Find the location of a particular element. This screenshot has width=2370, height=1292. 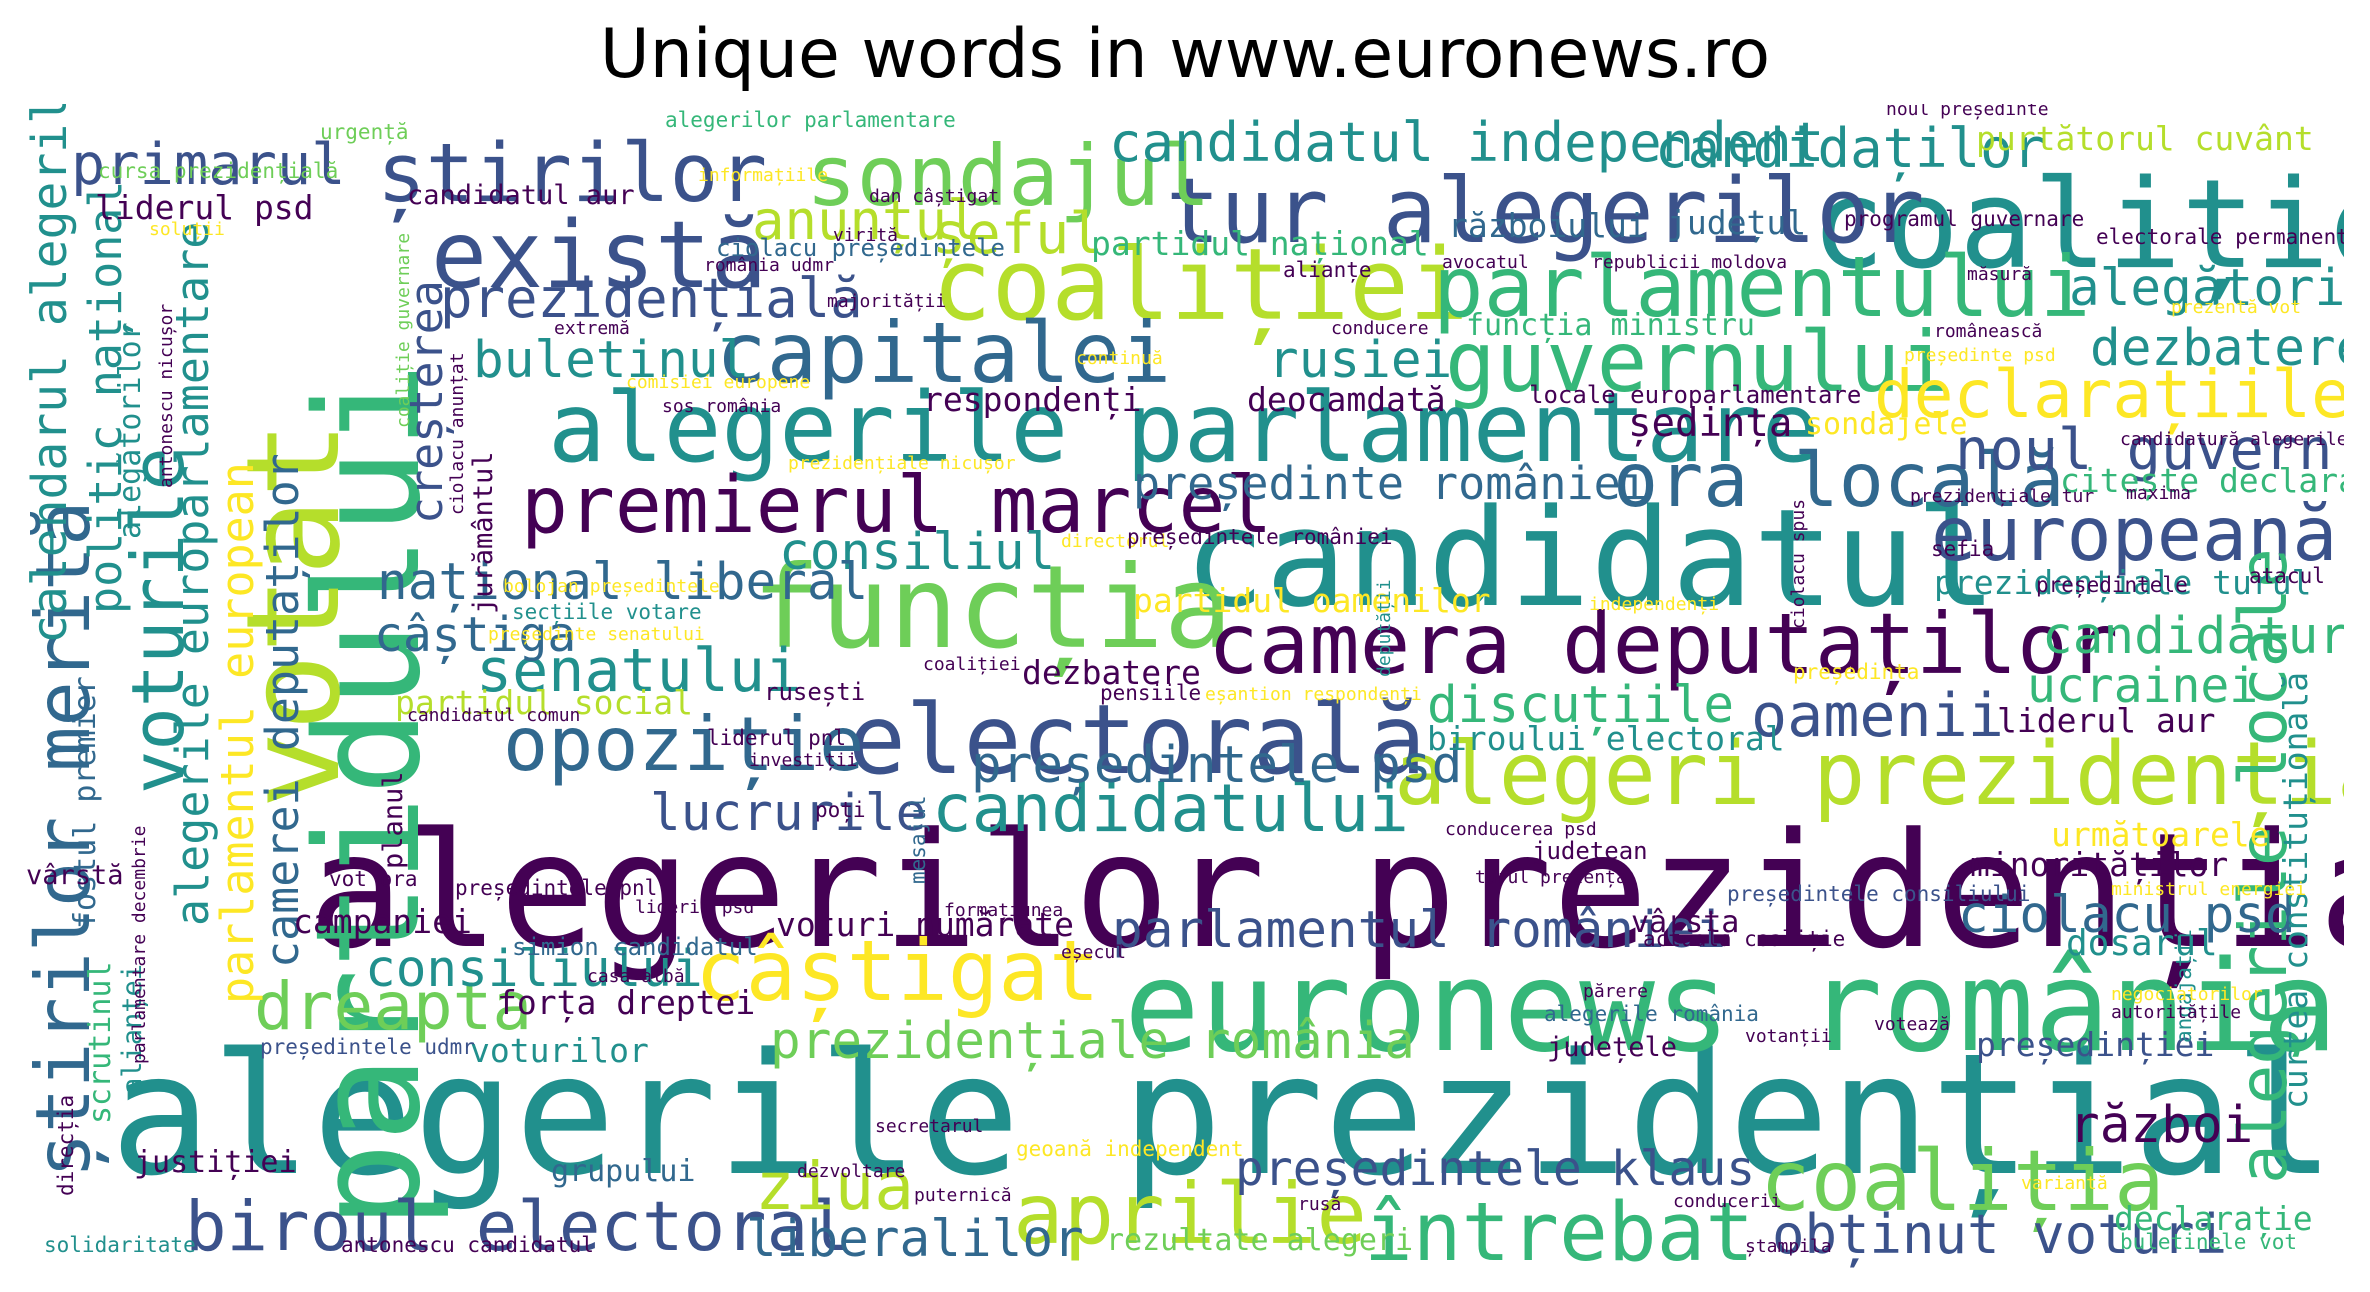

cloud-word: președintele udmr is located at coordinates (367, 1047).